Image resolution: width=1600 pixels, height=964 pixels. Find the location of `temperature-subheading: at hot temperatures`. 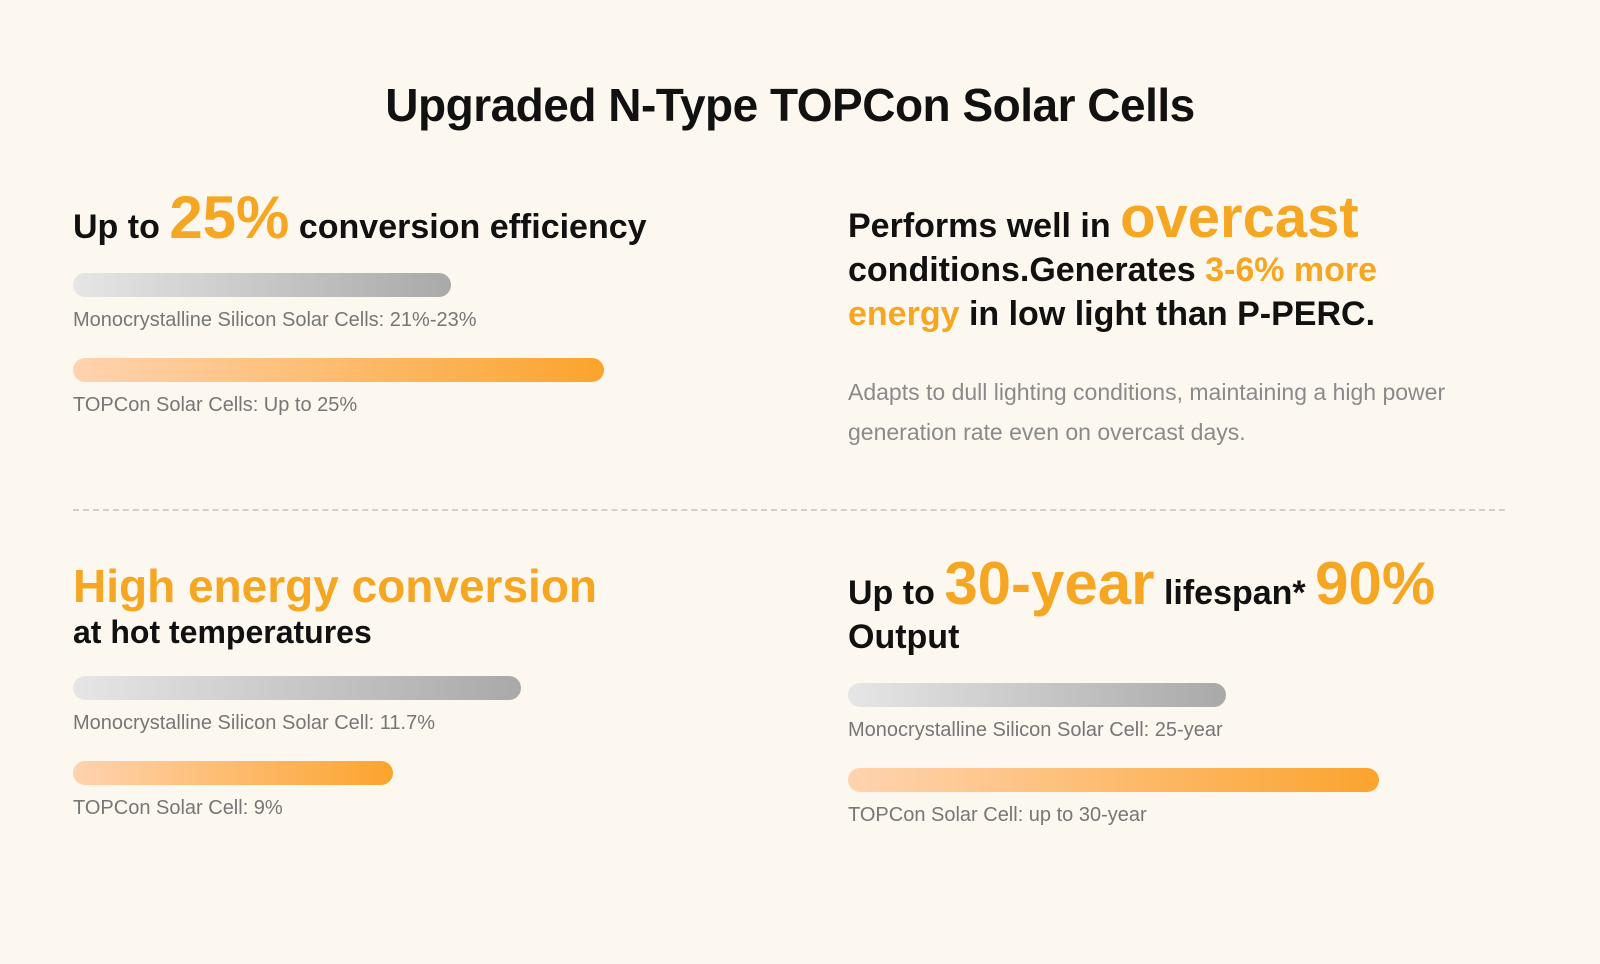

temperature-subheading: at hot temperatures is located at coordinates (222, 632).